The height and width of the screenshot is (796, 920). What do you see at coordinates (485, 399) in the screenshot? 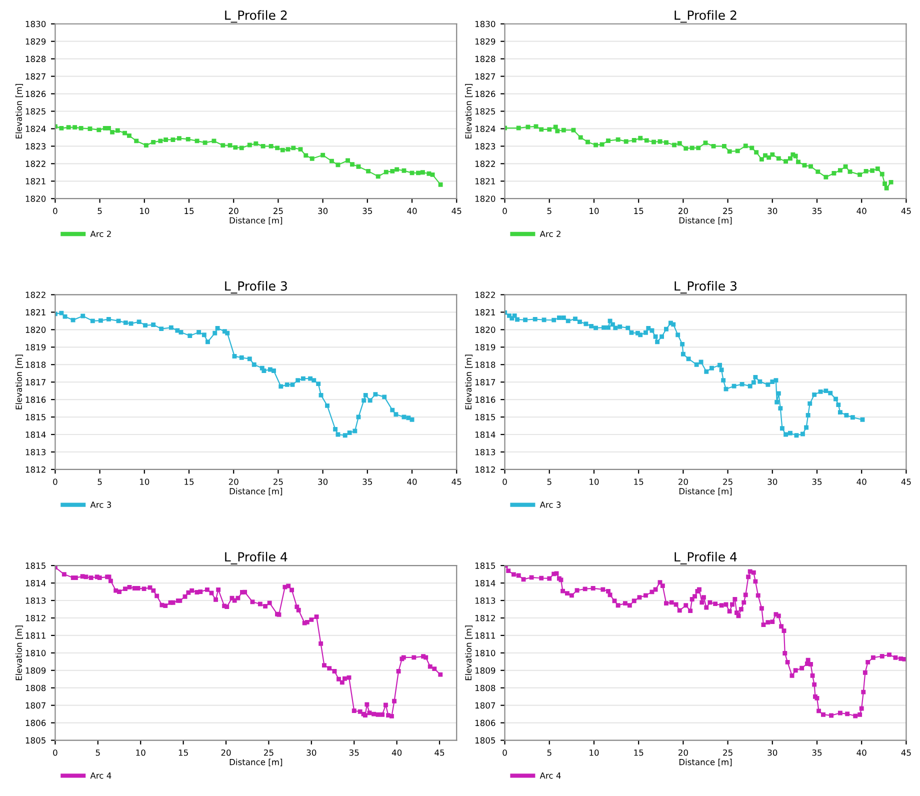
I see `y-tick-label: 1816` at bounding box center [485, 399].